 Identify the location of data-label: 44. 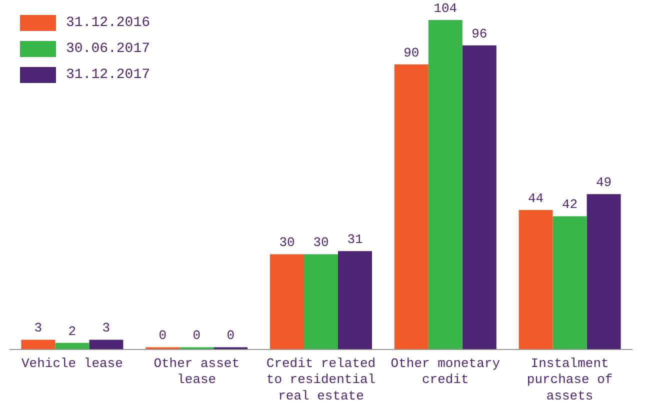
(536, 198).